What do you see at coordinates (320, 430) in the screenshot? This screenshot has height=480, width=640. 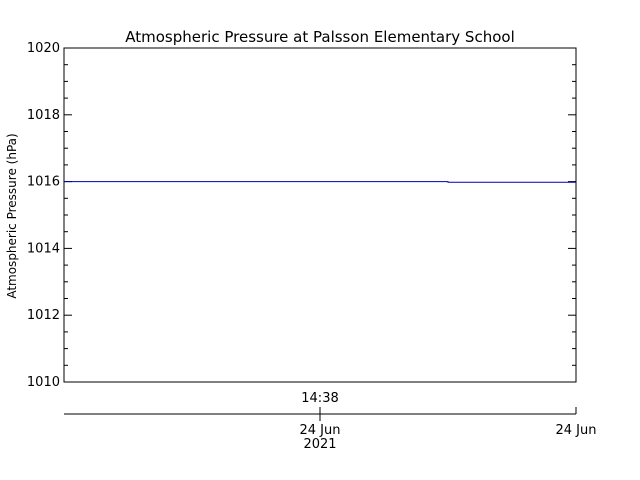 I see `x-date-label-1: 24 Jun` at bounding box center [320, 430].